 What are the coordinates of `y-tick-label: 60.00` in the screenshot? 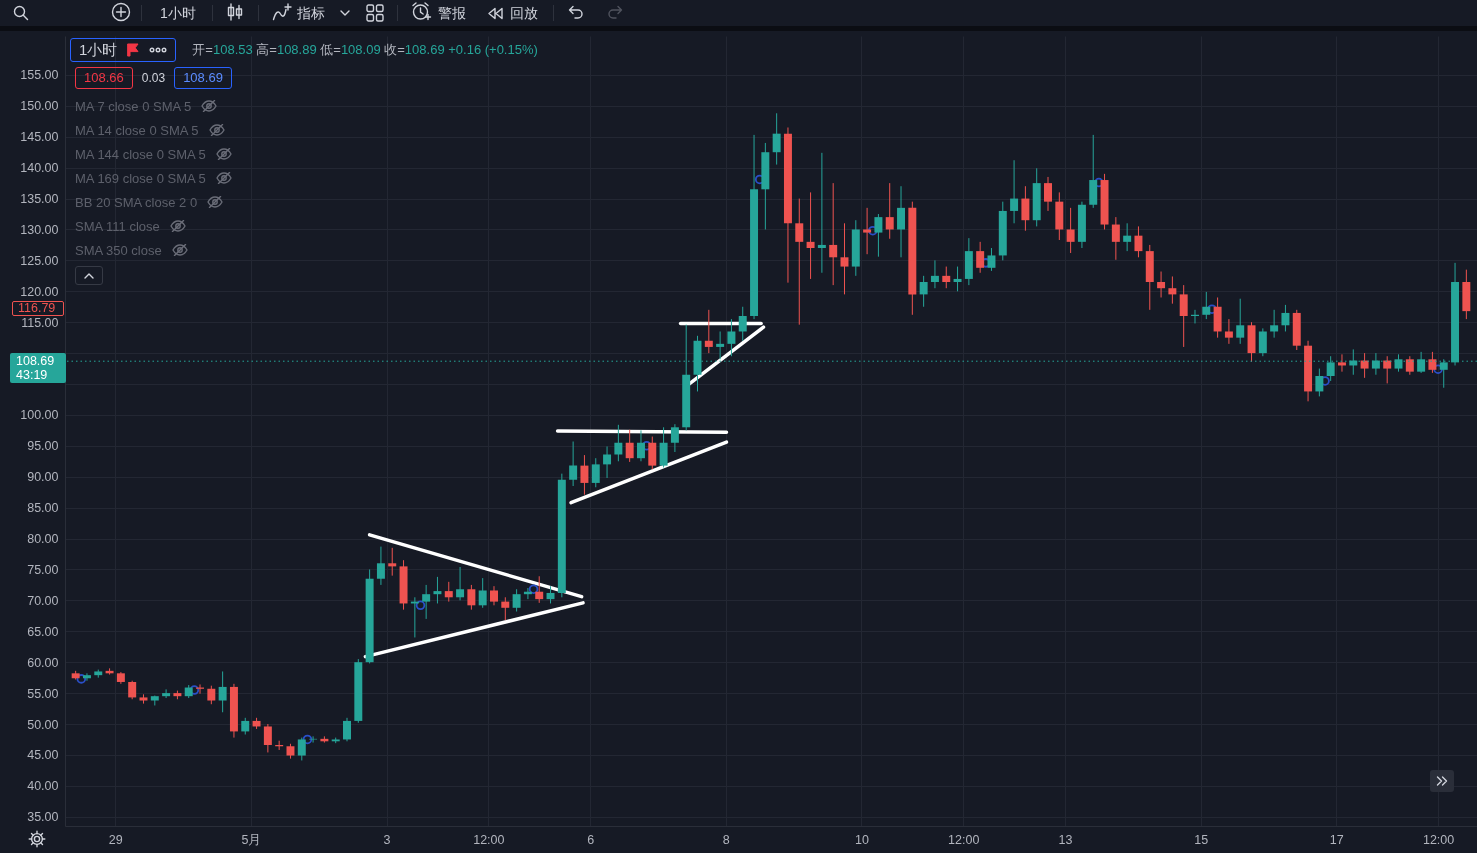 It's located at (43, 662).